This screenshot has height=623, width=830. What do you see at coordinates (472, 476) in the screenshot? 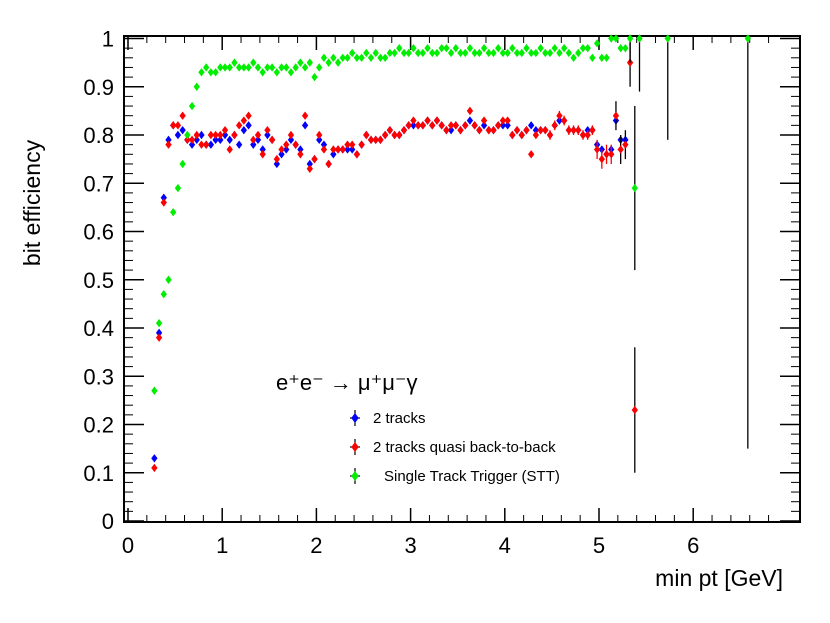
I see `legend-label: Single Track Trigger (STT)` at bounding box center [472, 476].